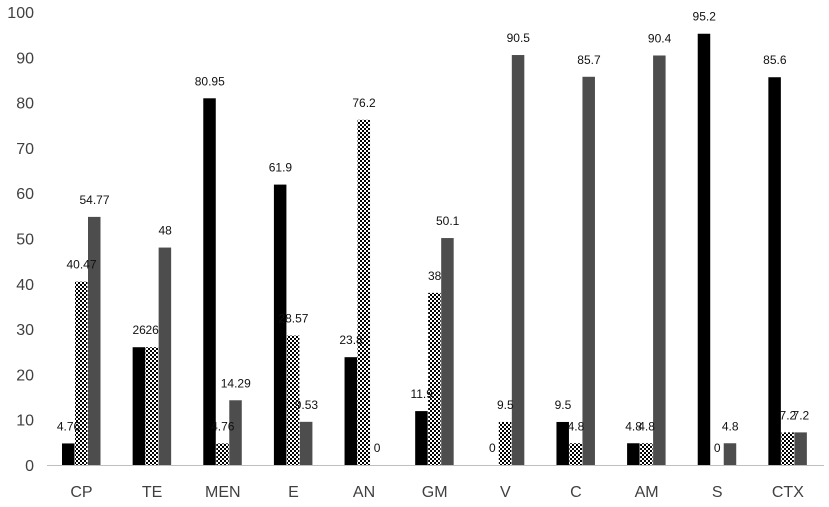 Image resolution: width=829 pixels, height=507 pixels. What do you see at coordinates (421, 394) in the screenshot?
I see `data-label: 11.9` at bounding box center [421, 394].